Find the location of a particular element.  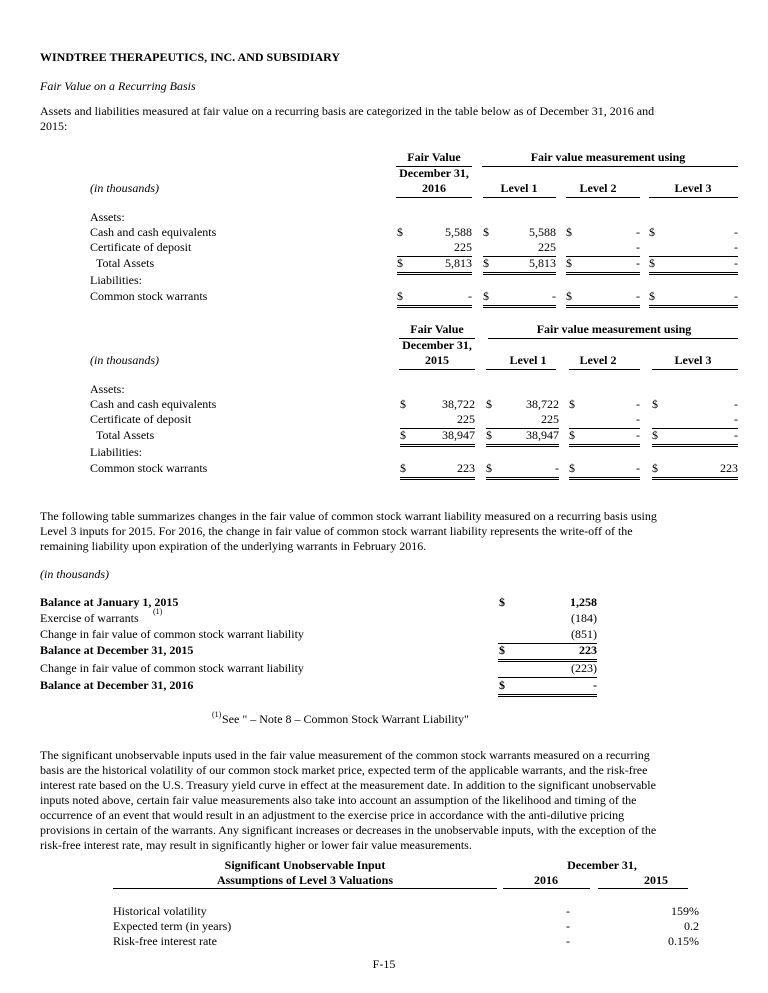

row-label: Balance at January 1, 2015 is located at coordinates (109, 602).